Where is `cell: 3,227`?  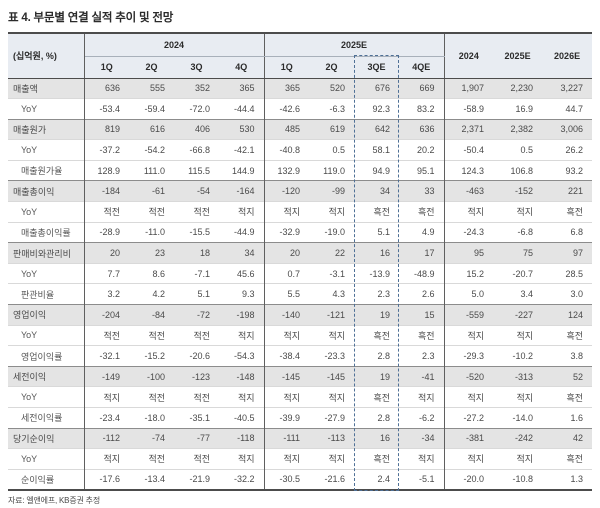
cell: 3,227 is located at coordinates (567, 88).